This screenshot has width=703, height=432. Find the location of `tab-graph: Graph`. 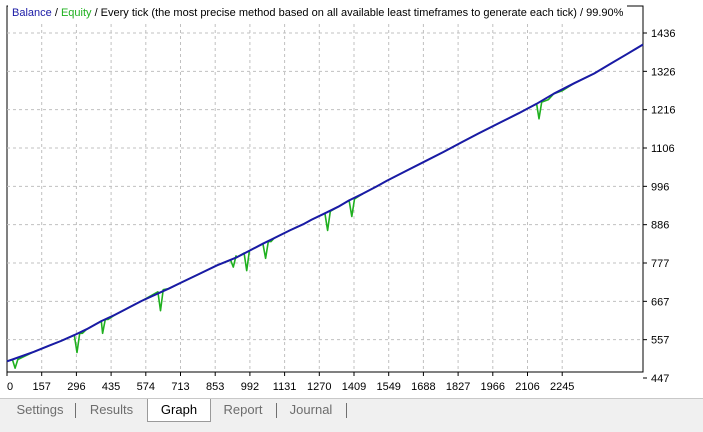

tab-graph: Graph is located at coordinates (179, 410).